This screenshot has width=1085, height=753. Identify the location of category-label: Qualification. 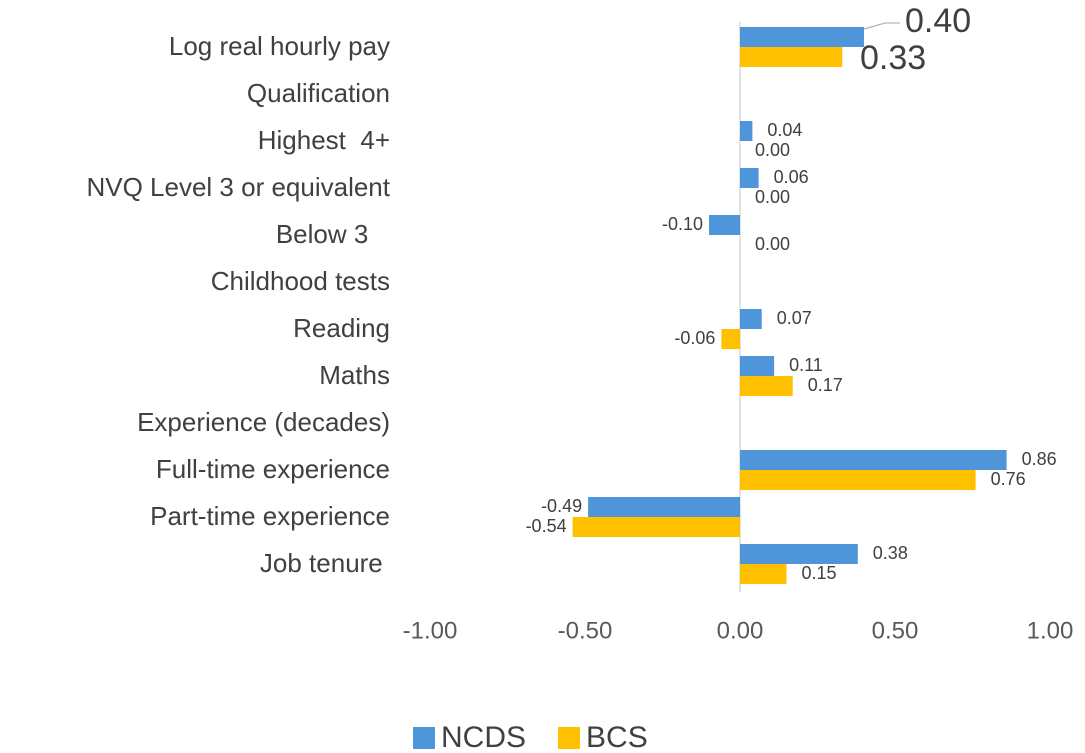
(318, 93).